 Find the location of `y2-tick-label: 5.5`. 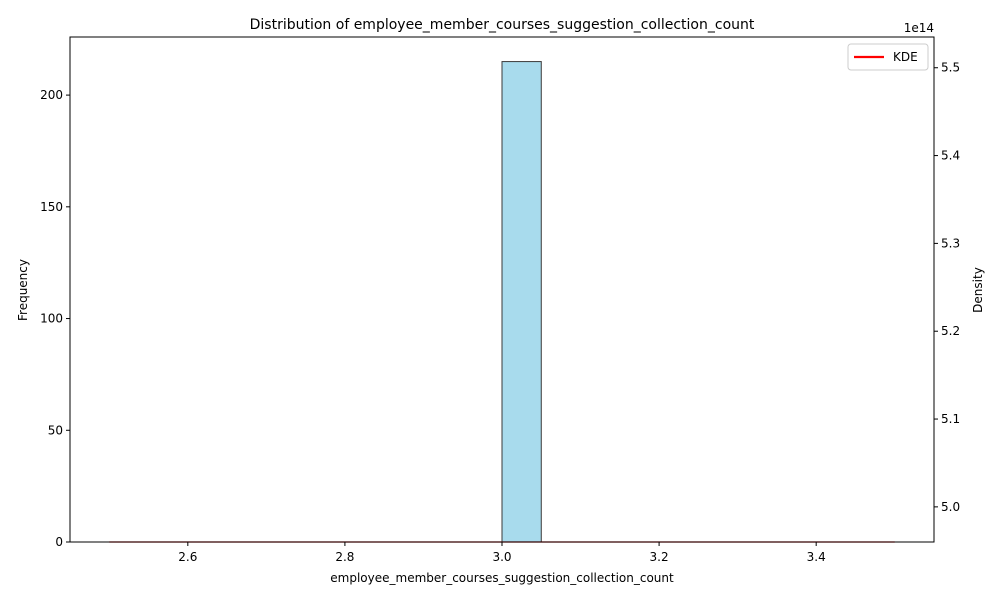

y2-tick-label: 5.5 is located at coordinates (950, 68).